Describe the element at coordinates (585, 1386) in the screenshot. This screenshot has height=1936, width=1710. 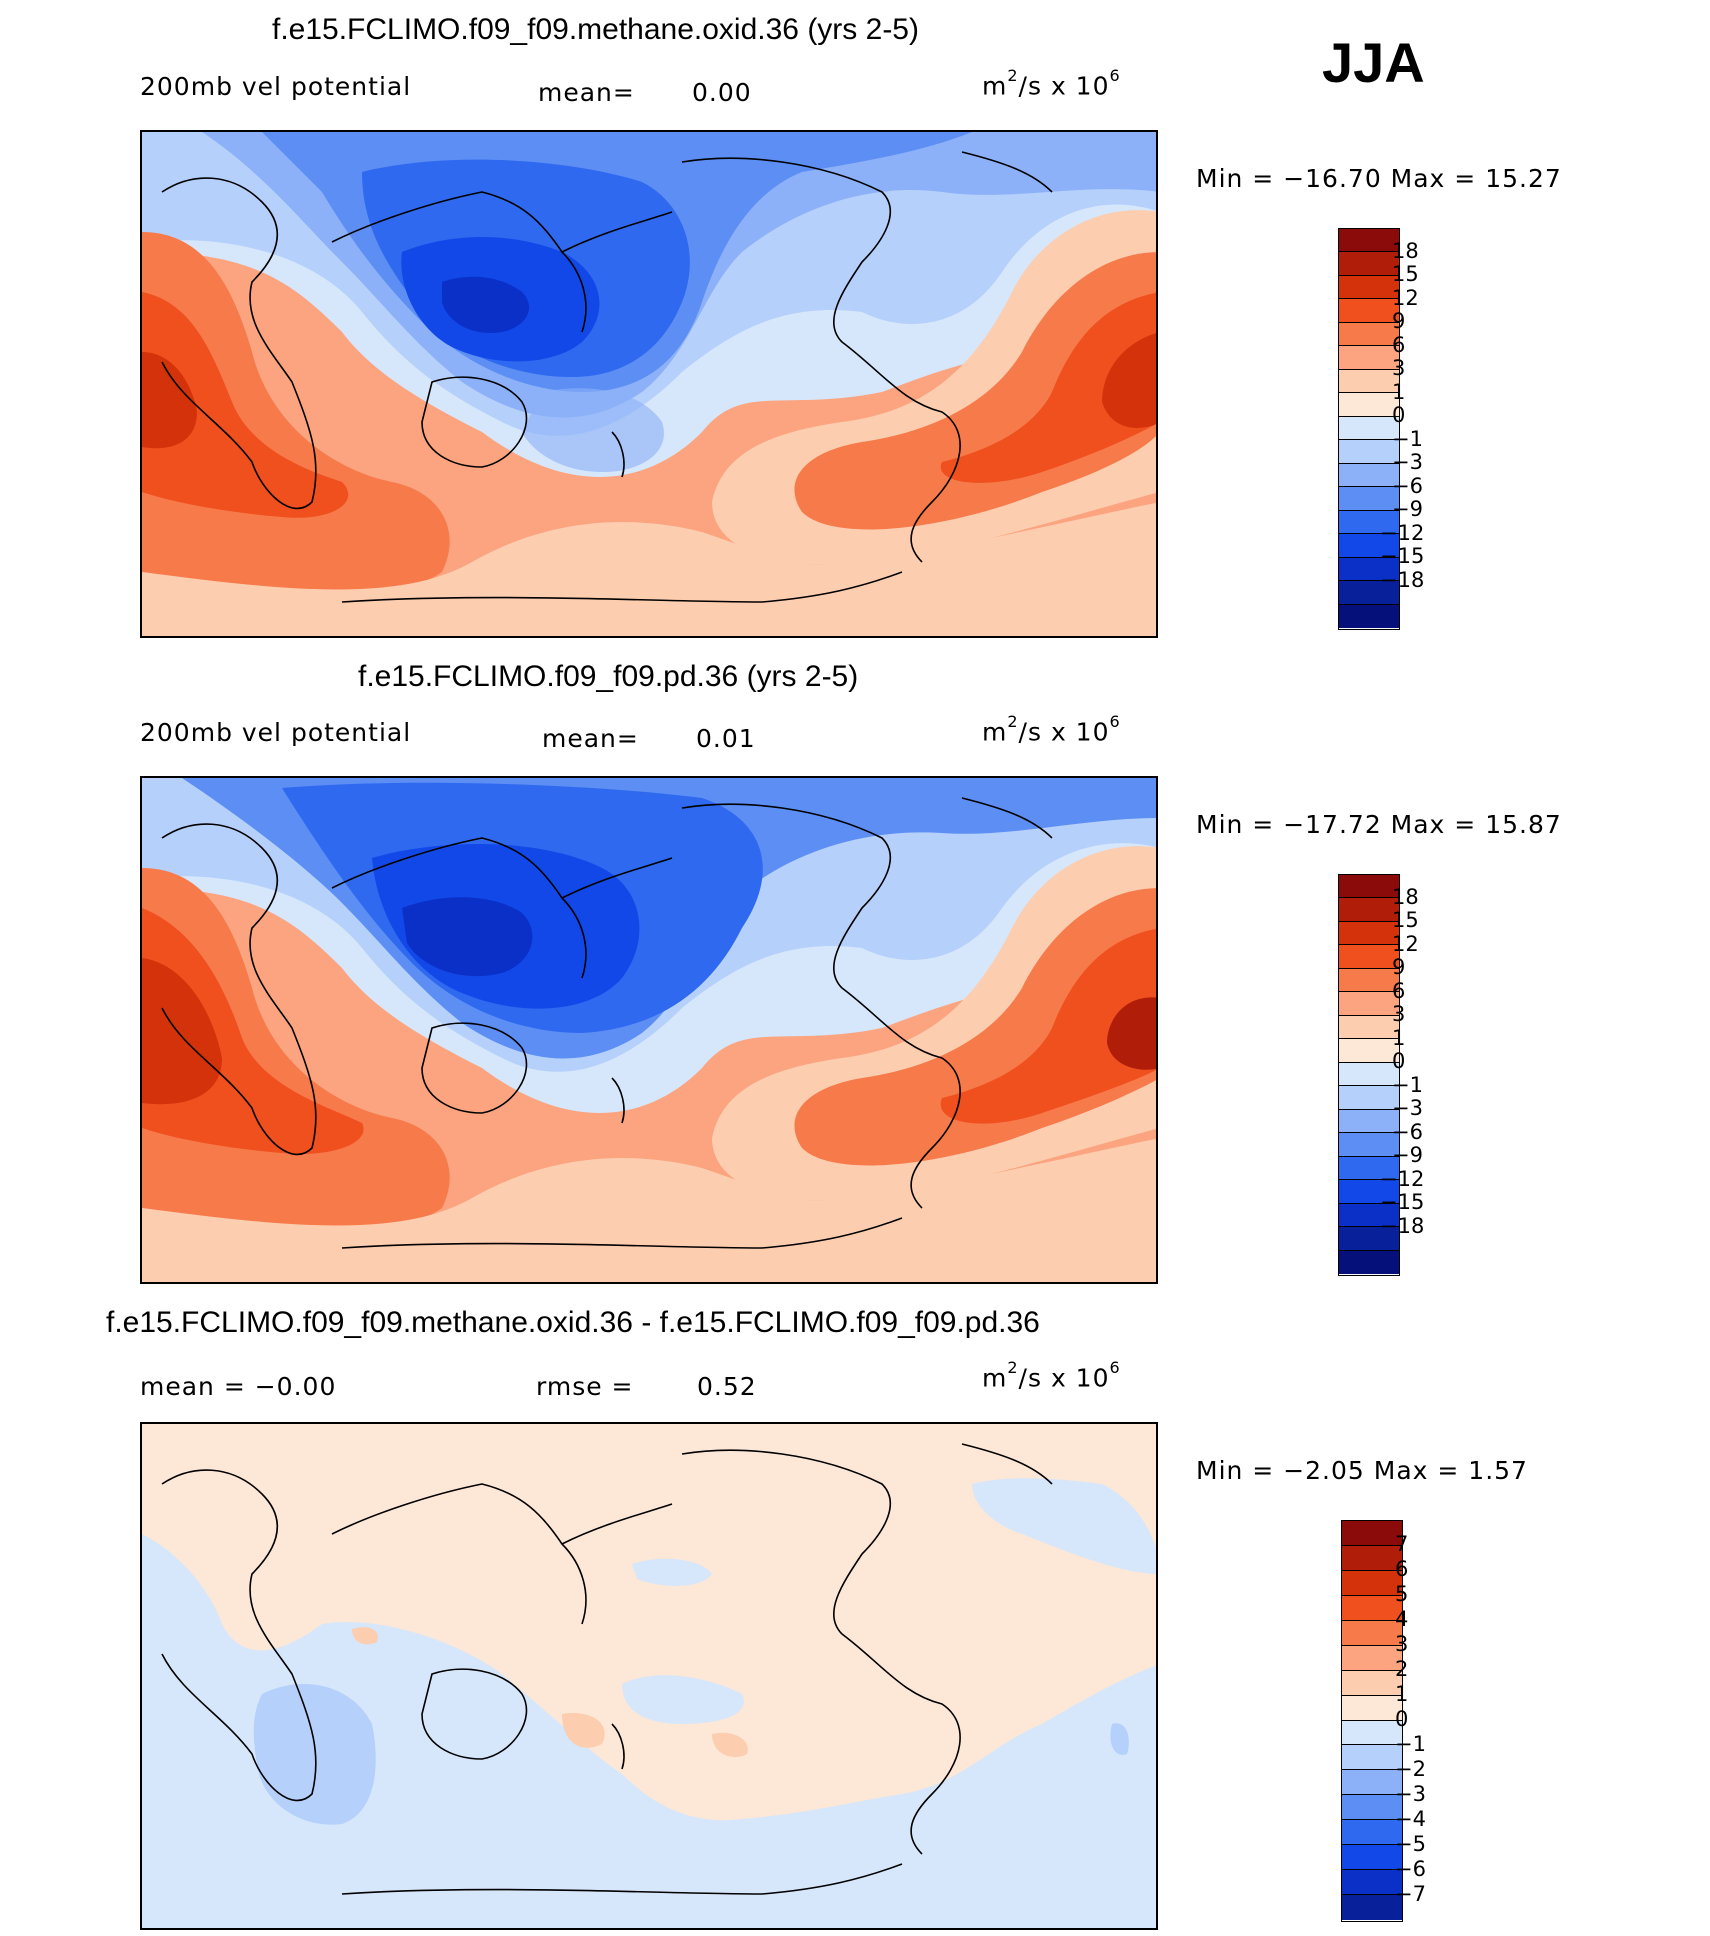
I see `panel-3-rmse-label: rmse =` at that location.